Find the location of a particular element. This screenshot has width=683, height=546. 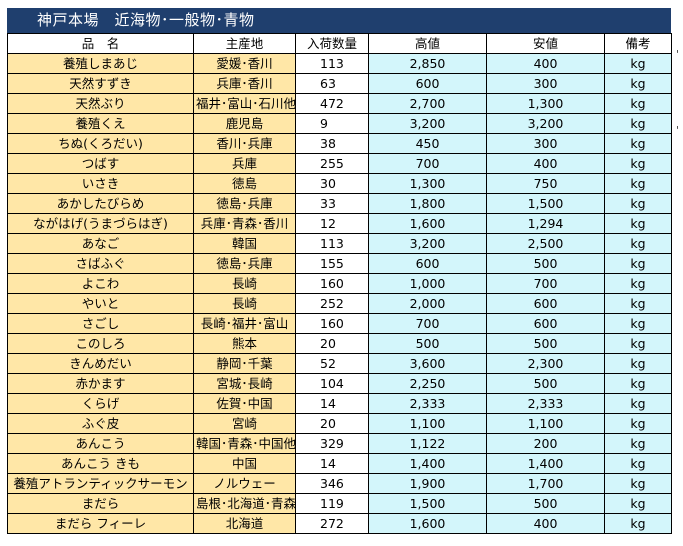

cell-high-price: 600 is located at coordinates (427, 263).